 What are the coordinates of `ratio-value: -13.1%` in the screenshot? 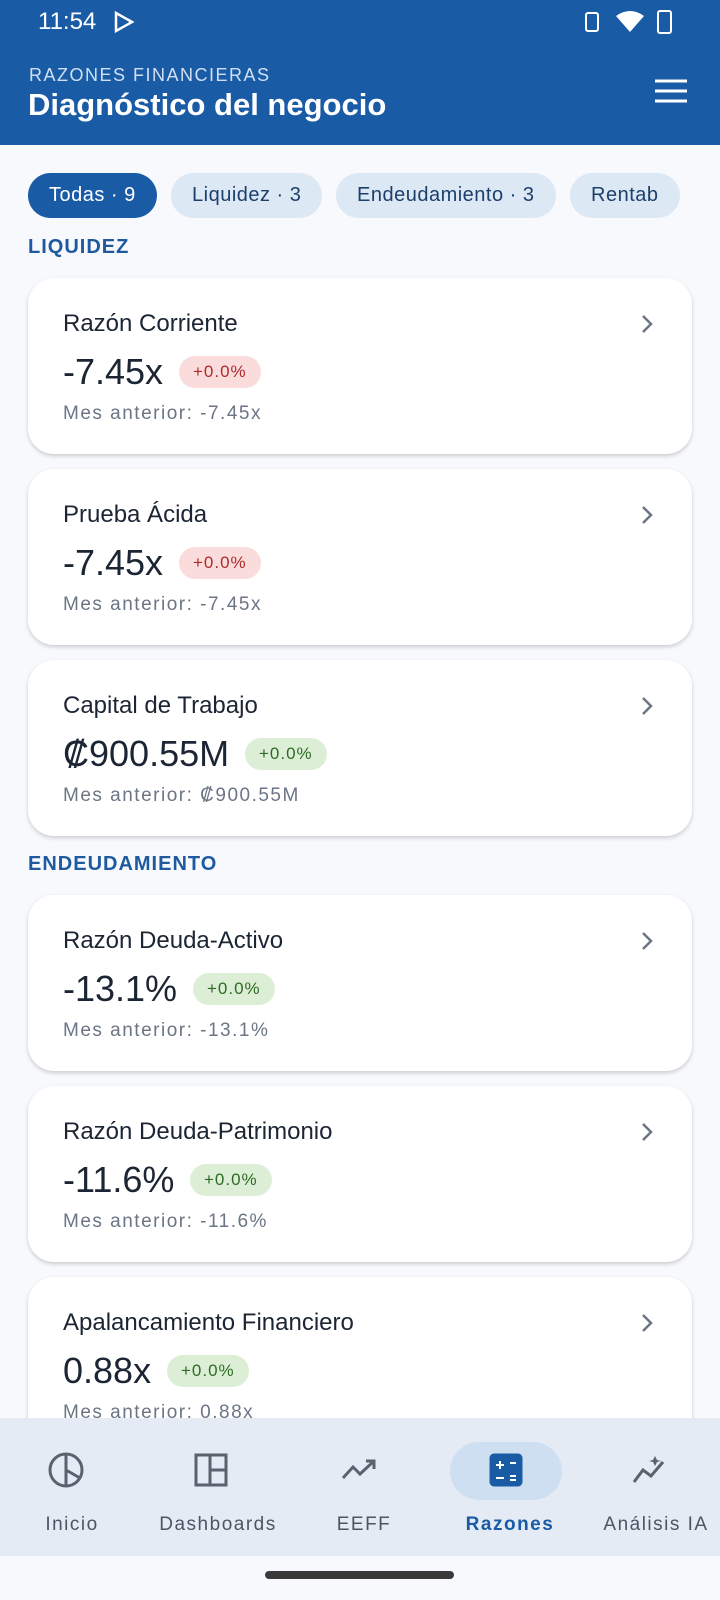 It's located at (120, 988).